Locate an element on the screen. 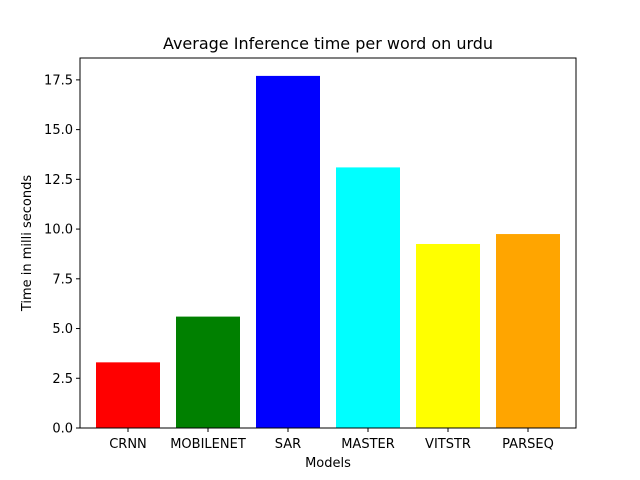 The height and width of the screenshot is (480, 640). x-tick-label: VITSTR is located at coordinates (448, 444).